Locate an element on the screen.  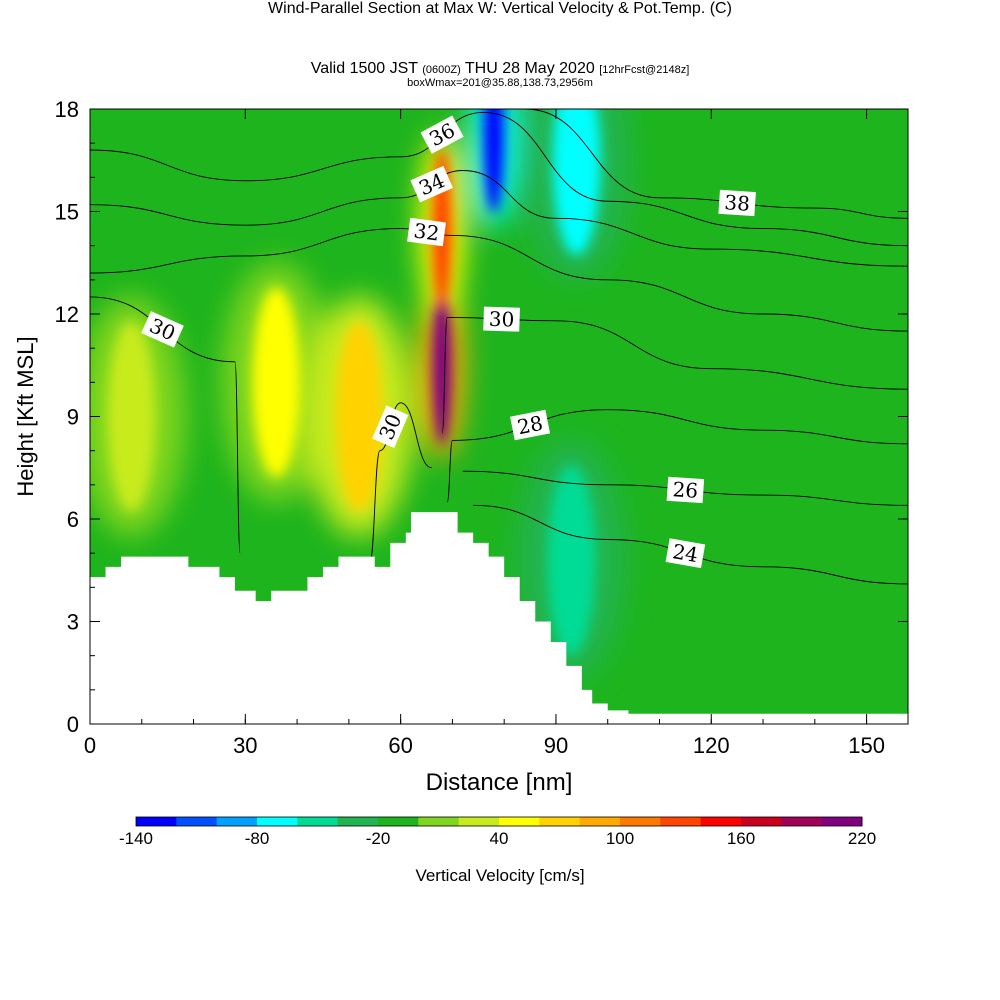
contour-label-text: 24 is located at coordinates (685, 553).